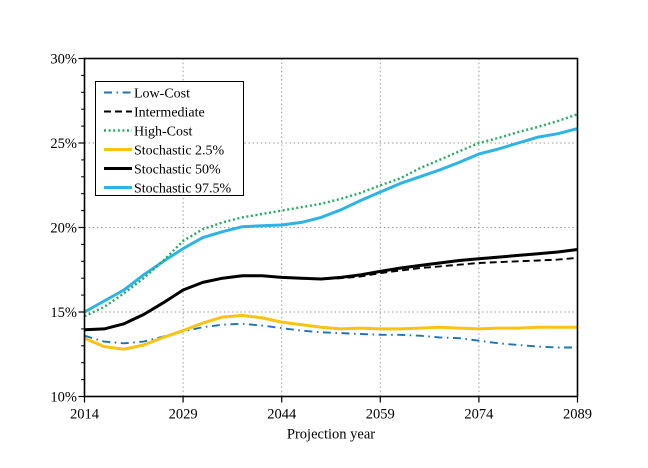 The width and height of the screenshot is (648, 468). I want to click on series-intermediate, so click(331, 293).